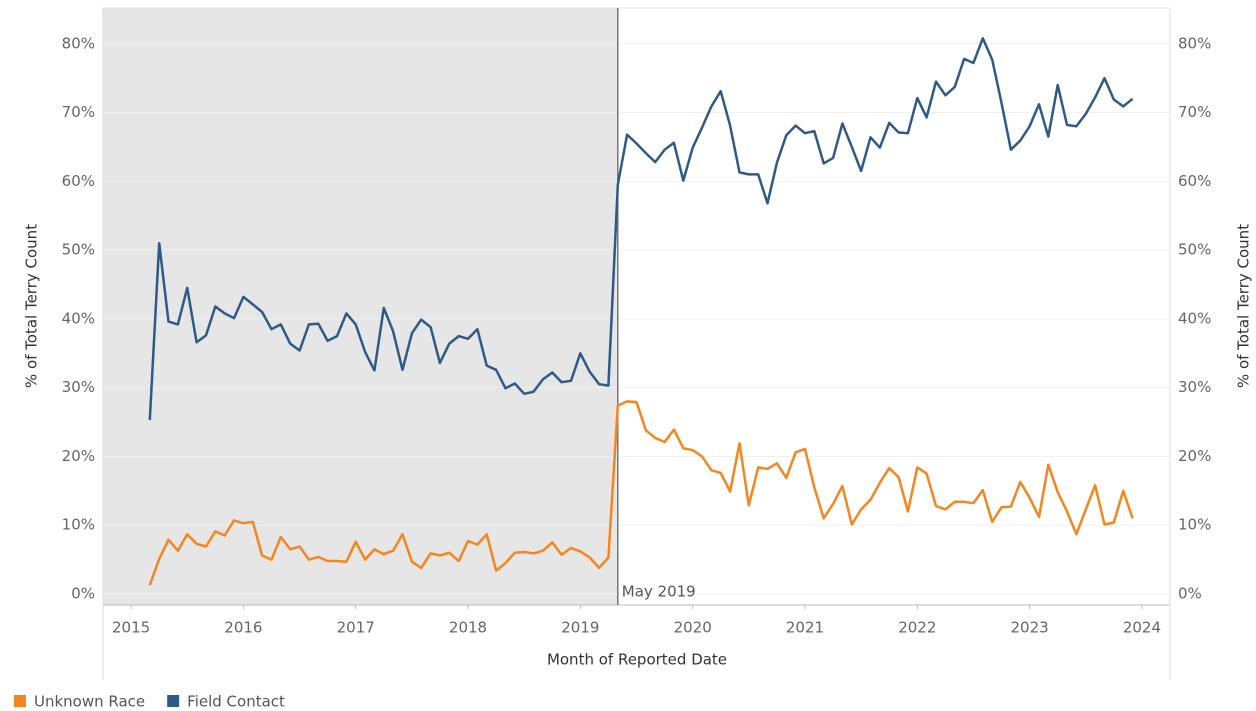  What do you see at coordinates (917, 628) in the screenshot?
I see `x-tick-label: 2022` at bounding box center [917, 628].